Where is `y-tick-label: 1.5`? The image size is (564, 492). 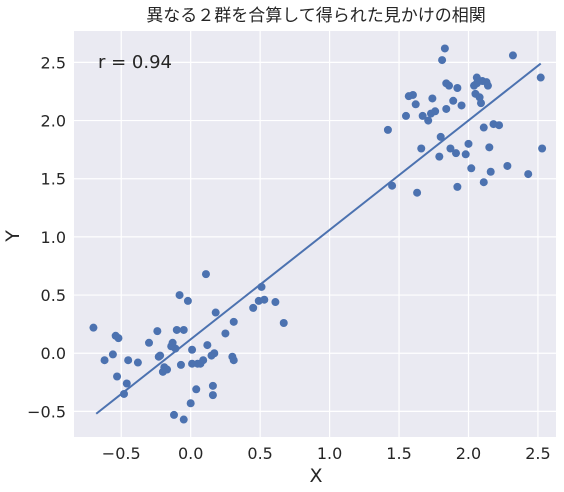 y-tick-label: 1.5 is located at coordinates (53, 179).